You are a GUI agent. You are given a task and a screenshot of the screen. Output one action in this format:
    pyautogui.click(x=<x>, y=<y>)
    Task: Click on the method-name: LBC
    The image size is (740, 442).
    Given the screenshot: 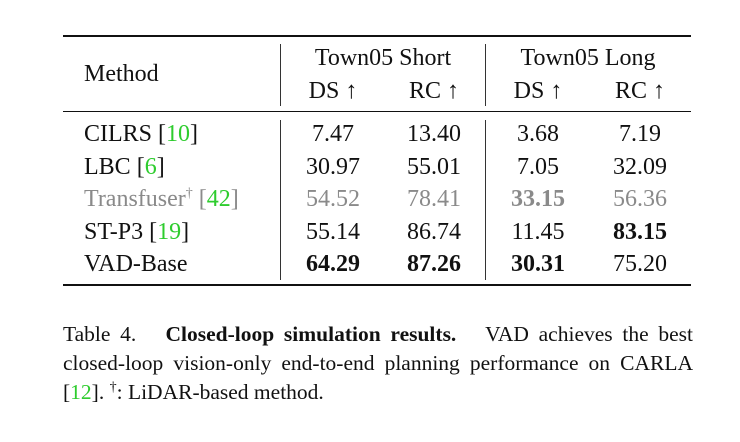 What is the action you would take?
    pyautogui.click(x=107, y=166)
    